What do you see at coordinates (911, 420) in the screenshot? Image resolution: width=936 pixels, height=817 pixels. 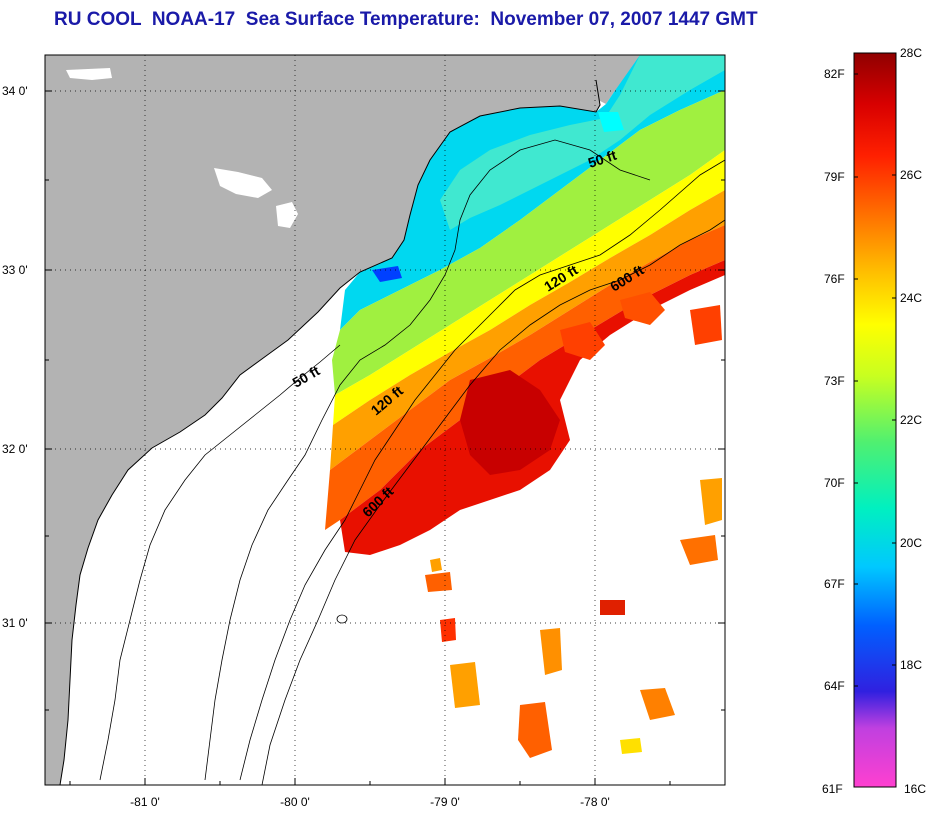 I see `colorbar-c-label: 22C` at bounding box center [911, 420].